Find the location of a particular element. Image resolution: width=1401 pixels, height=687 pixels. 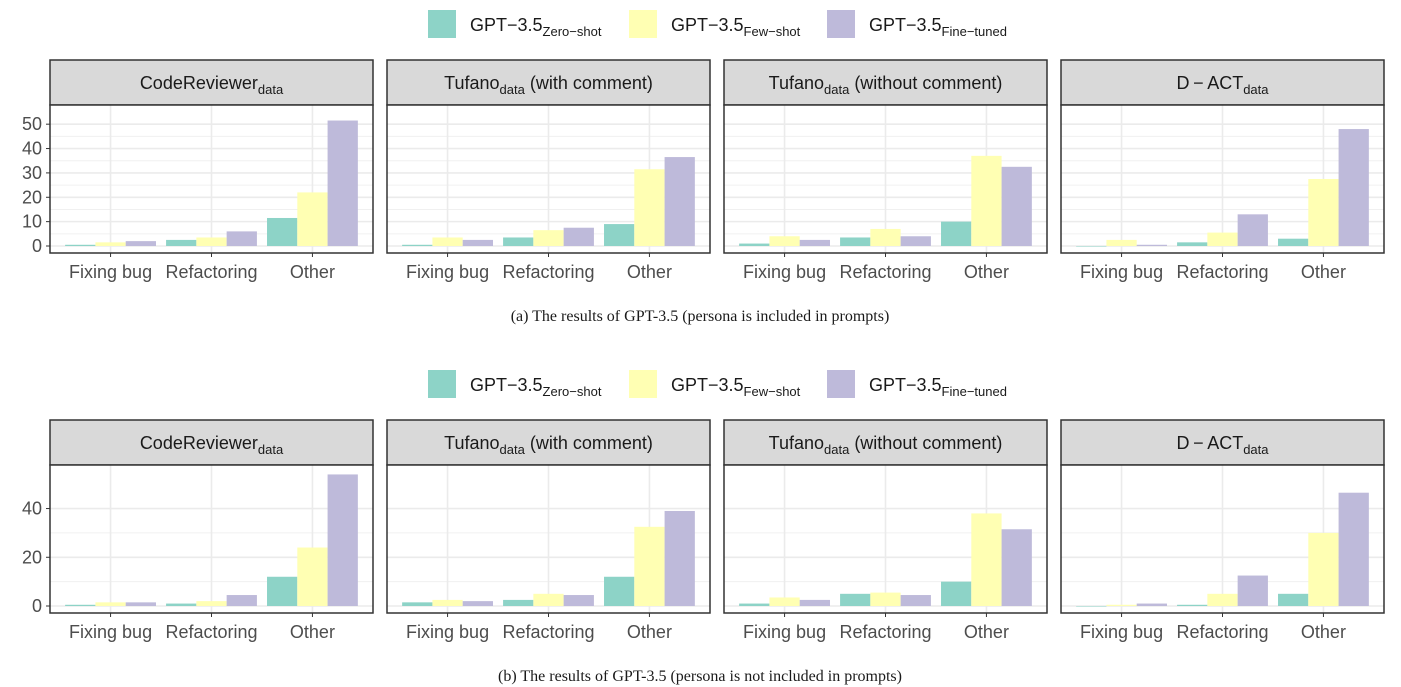

panel-title: D − ACTdata is located at coordinates (1222, 445).